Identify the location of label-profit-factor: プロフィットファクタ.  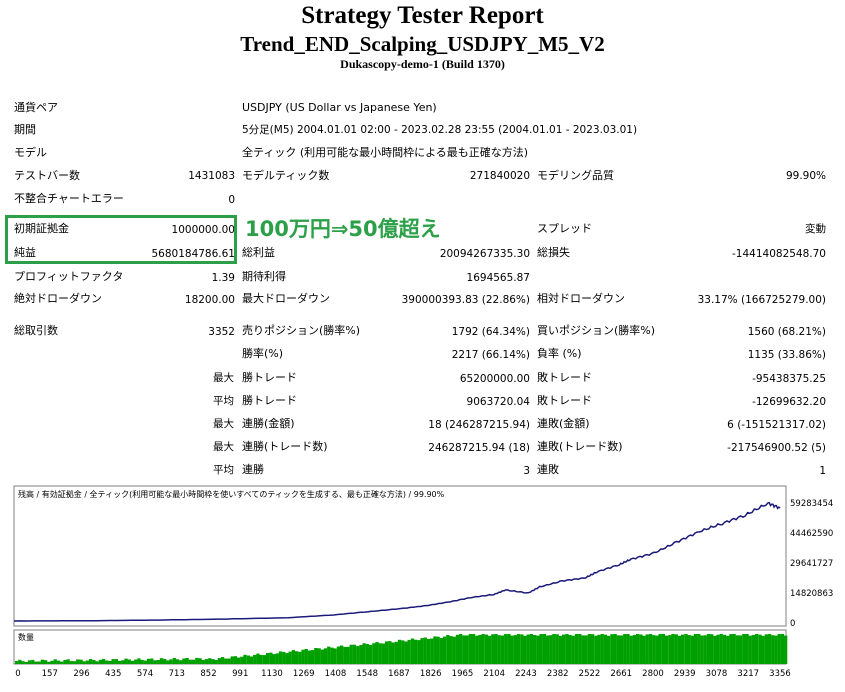
(69, 276).